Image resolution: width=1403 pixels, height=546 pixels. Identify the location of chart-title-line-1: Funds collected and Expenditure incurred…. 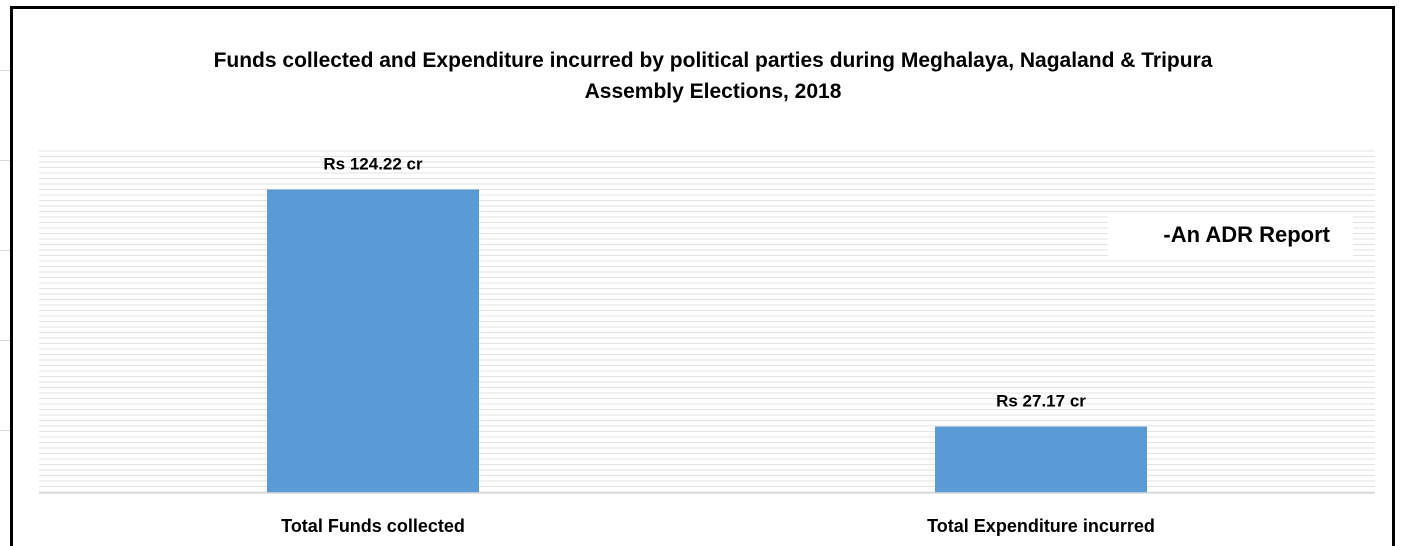
(713, 60).